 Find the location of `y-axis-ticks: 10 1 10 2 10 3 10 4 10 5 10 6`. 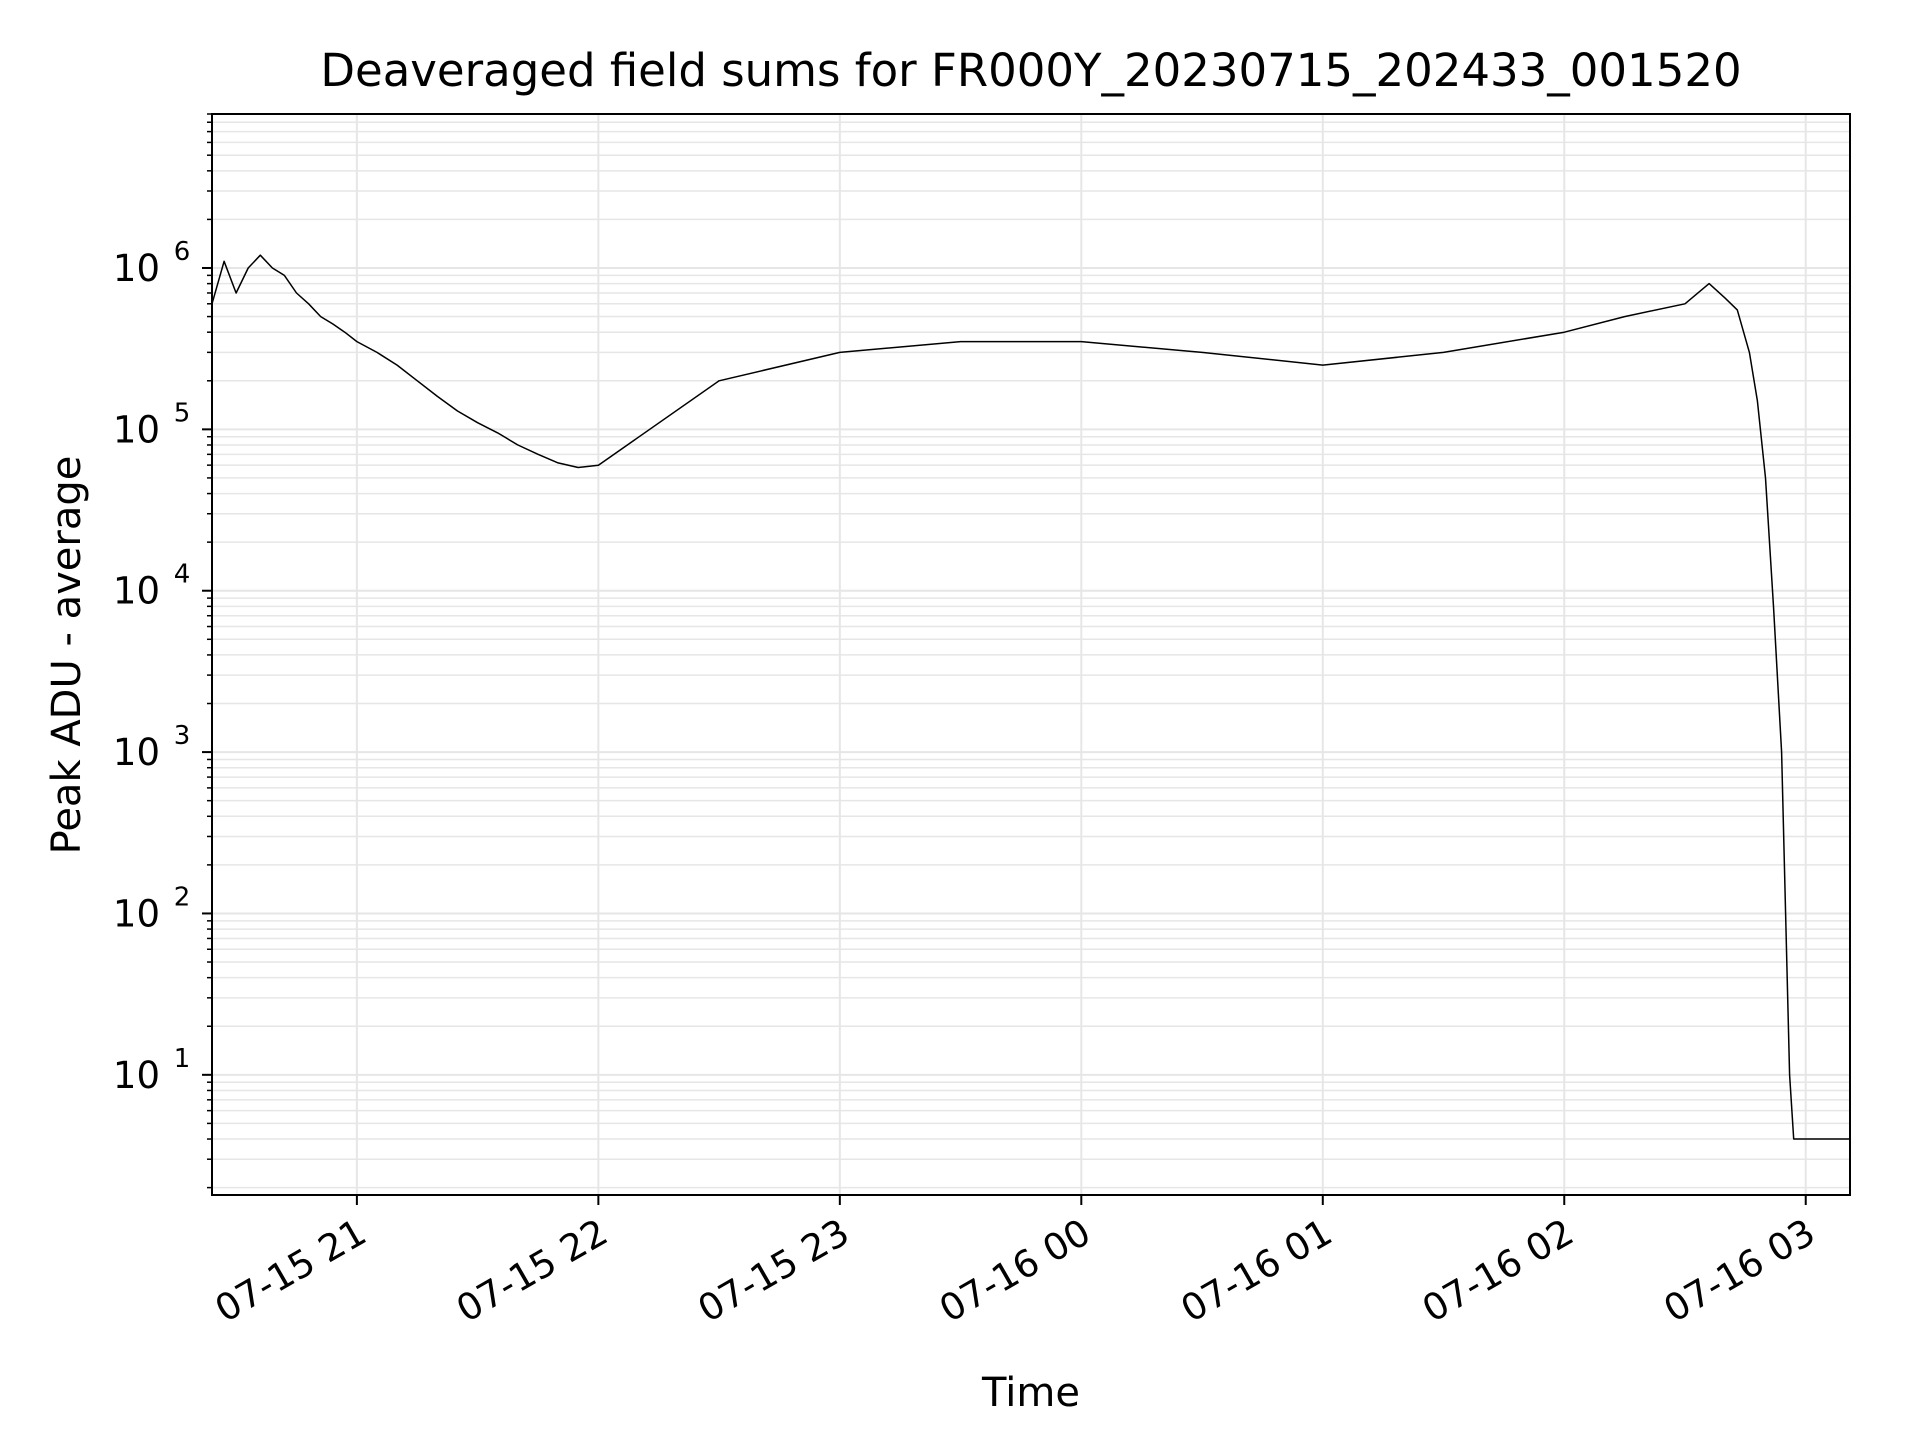

y-axis-ticks: 10 1 10 2 10 3 10 4 10 5 10 6 is located at coordinates (162, 651).